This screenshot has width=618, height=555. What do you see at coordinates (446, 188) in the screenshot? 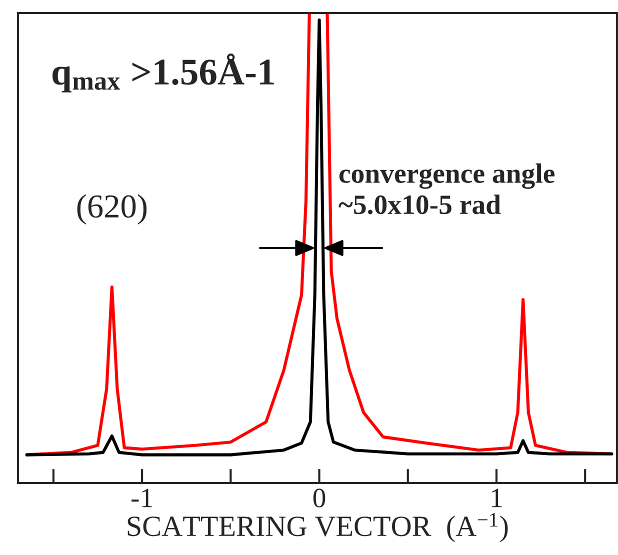
I see `annotation: convergence angle ~5.0x10-5 rad` at bounding box center [446, 188].